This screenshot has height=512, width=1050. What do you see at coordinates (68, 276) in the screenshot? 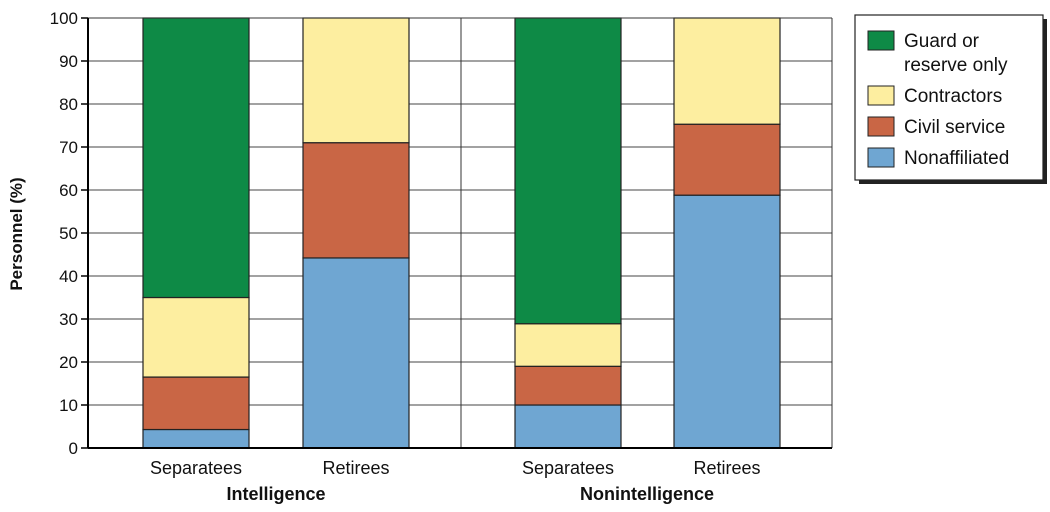
I see `y-tick-label: 40` at bounding box center [68, 276].